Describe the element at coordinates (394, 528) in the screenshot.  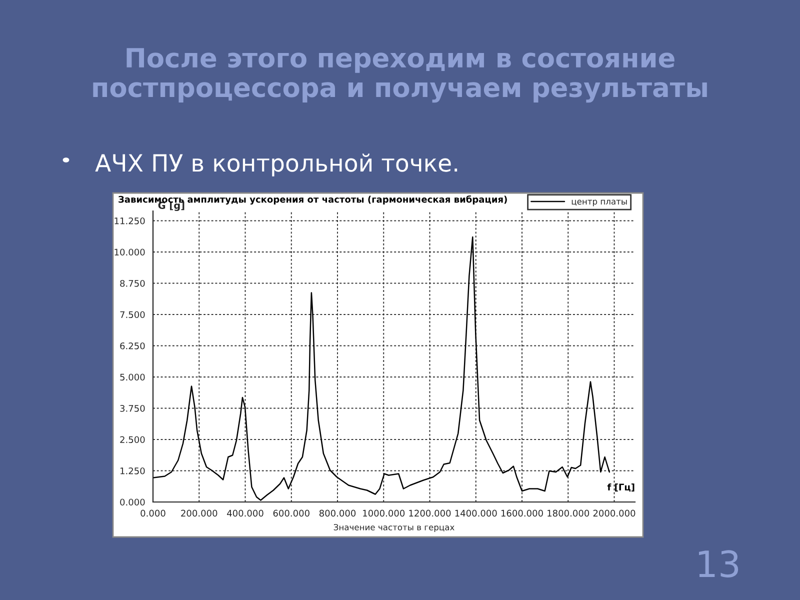
I see `x-axis-title: Значение частоты в герцах` at that location.